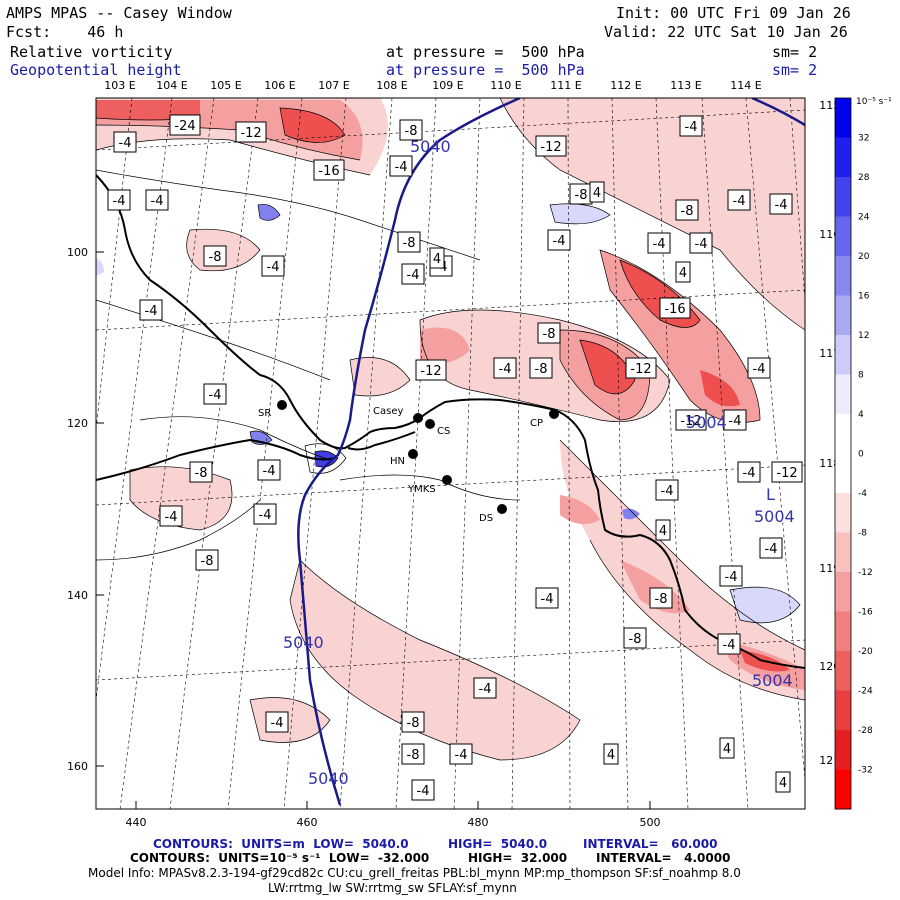 The image size is (900, 900). Describe the element at coordinates (874, 102) in the screenshot. I see `colorbar-unit: 10⁻⁵ s⁻¹` at that location.